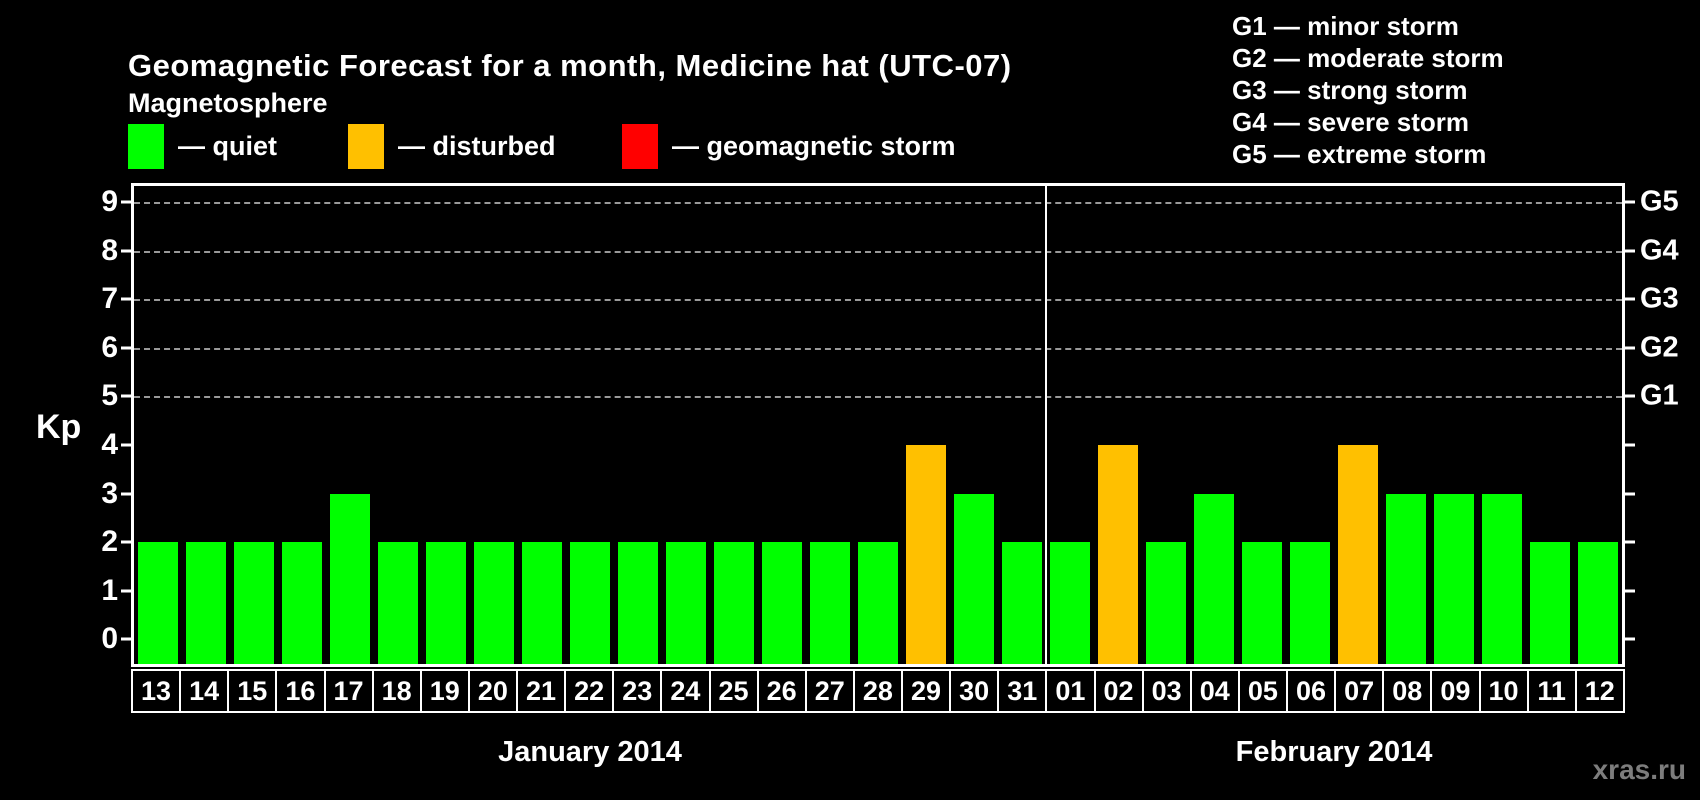 Image resolution: width=1700 pixels, height=800 pixels. Describe the element at coordinates (1118, 691) in the screenshot. I see `day-label-february-02: 02` at that location.